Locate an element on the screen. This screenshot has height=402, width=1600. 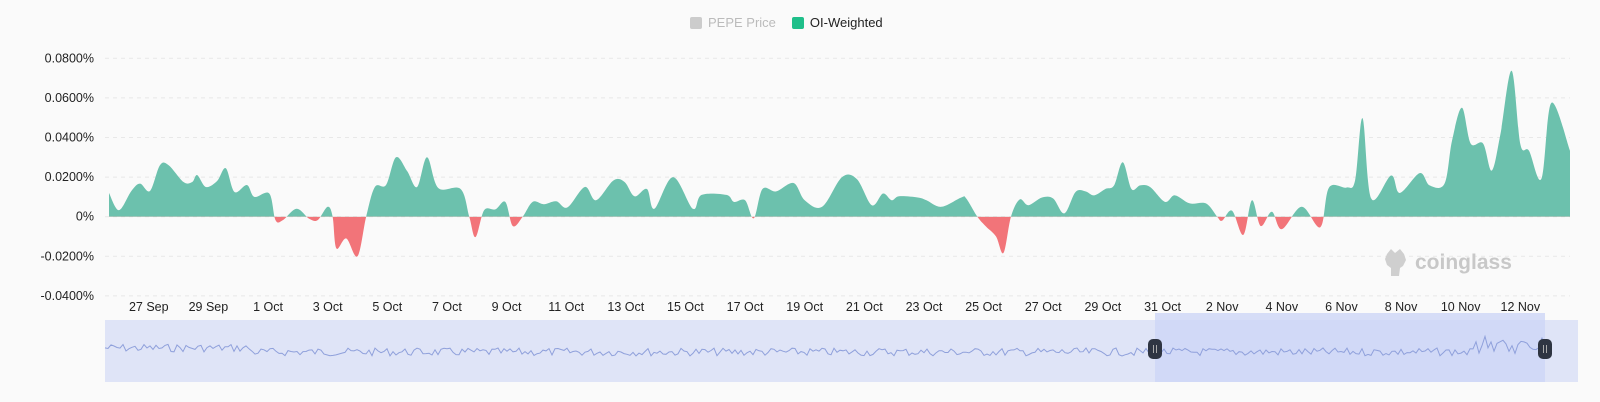
x-tick-label: 29 Sep is located at coordinates (209, 307).